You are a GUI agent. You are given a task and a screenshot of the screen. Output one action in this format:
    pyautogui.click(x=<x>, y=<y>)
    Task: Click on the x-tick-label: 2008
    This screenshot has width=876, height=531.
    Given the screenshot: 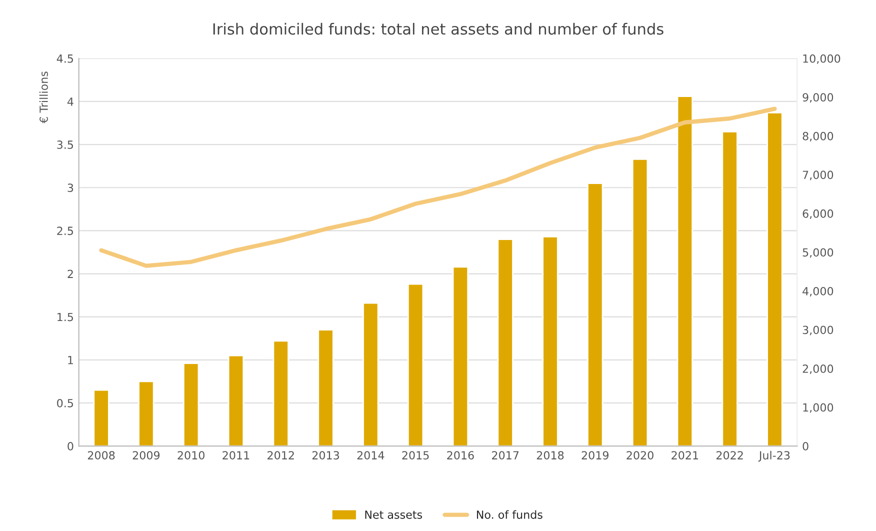 What is the action you would take?
    pyautogui.click(x=101, y=455)
    